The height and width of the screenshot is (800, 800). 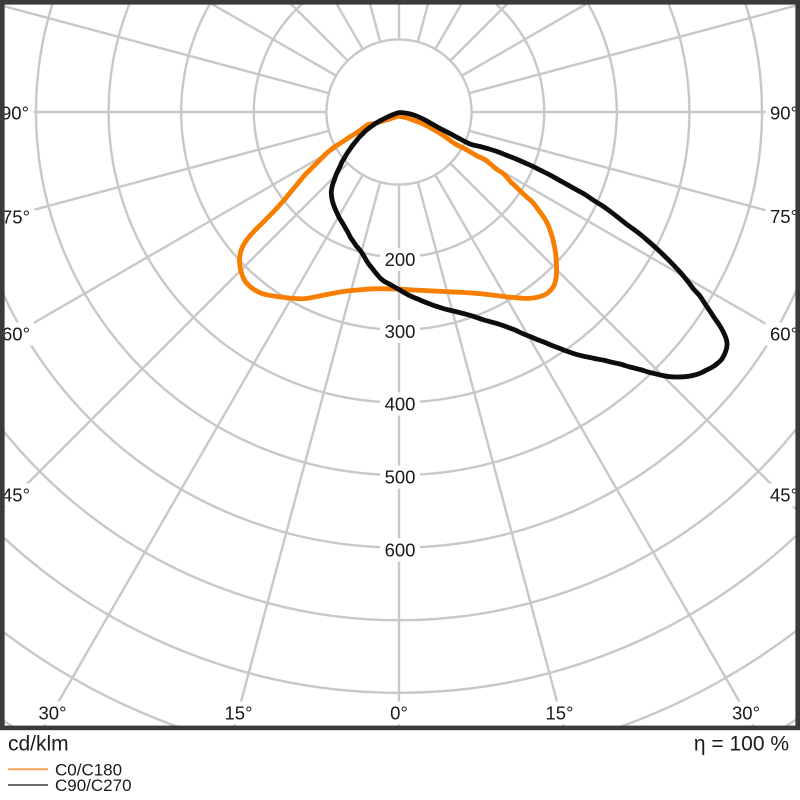 What do you see at coordinates (93, 785) in the screenshot?
I see `svg-text: C90/C270` at bounding box center [93, 785].